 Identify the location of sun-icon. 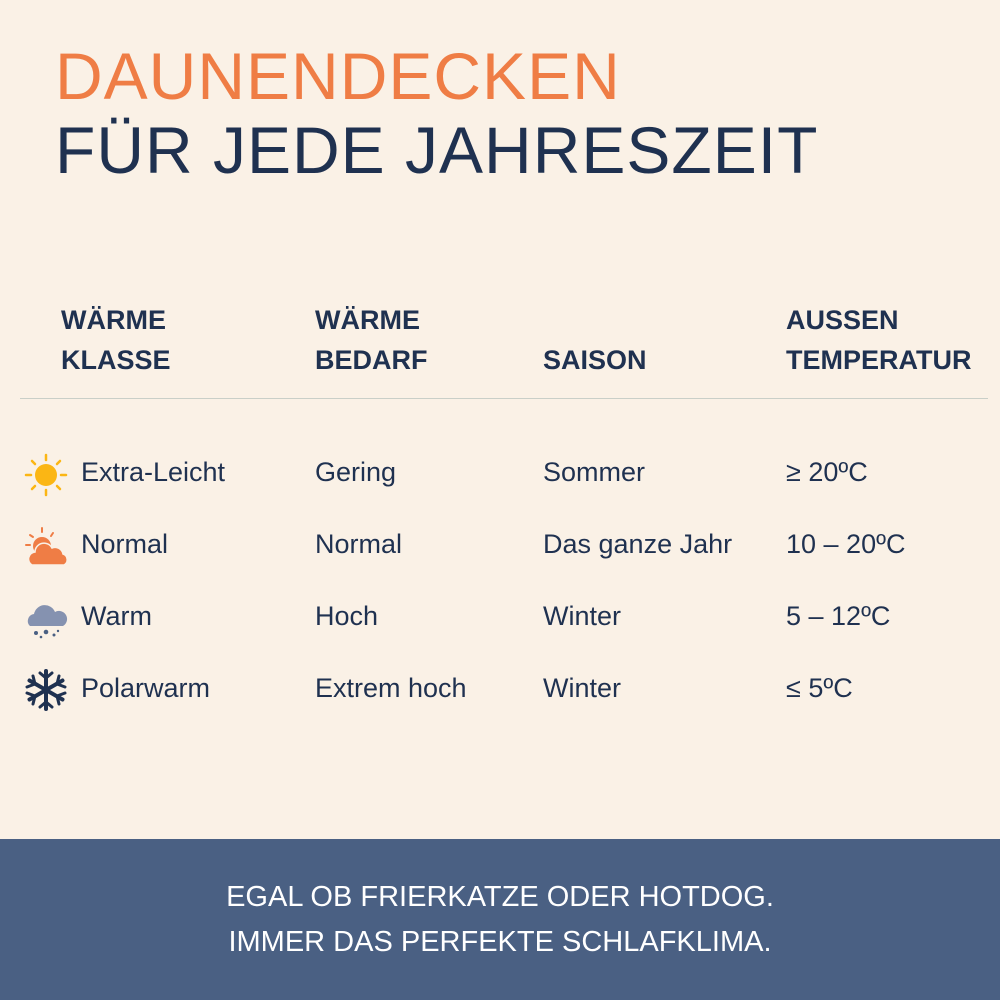
(46, 475).